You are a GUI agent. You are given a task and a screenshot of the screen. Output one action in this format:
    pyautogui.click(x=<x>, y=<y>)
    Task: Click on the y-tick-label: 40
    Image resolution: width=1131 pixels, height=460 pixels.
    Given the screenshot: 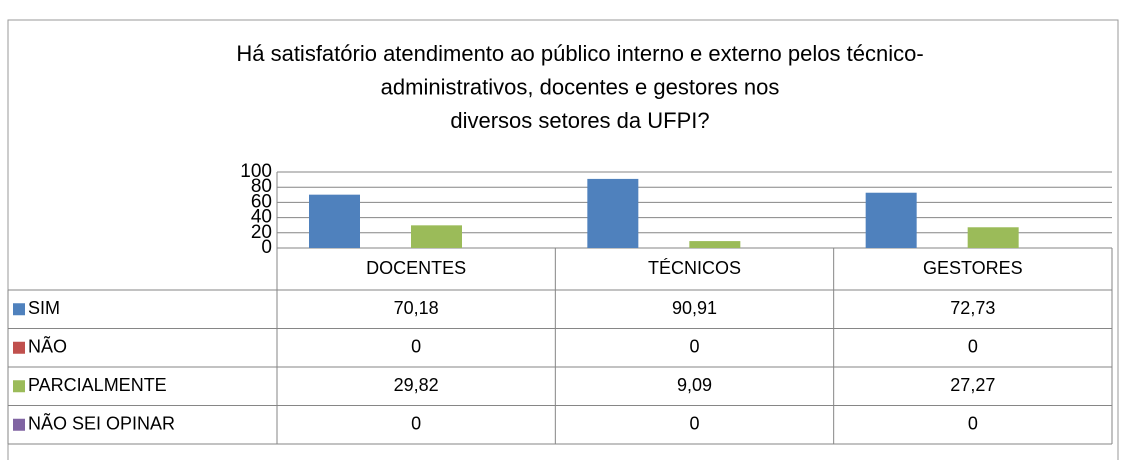 What is the action you would take?
    pyautogui.click(x=261, y=217)
    